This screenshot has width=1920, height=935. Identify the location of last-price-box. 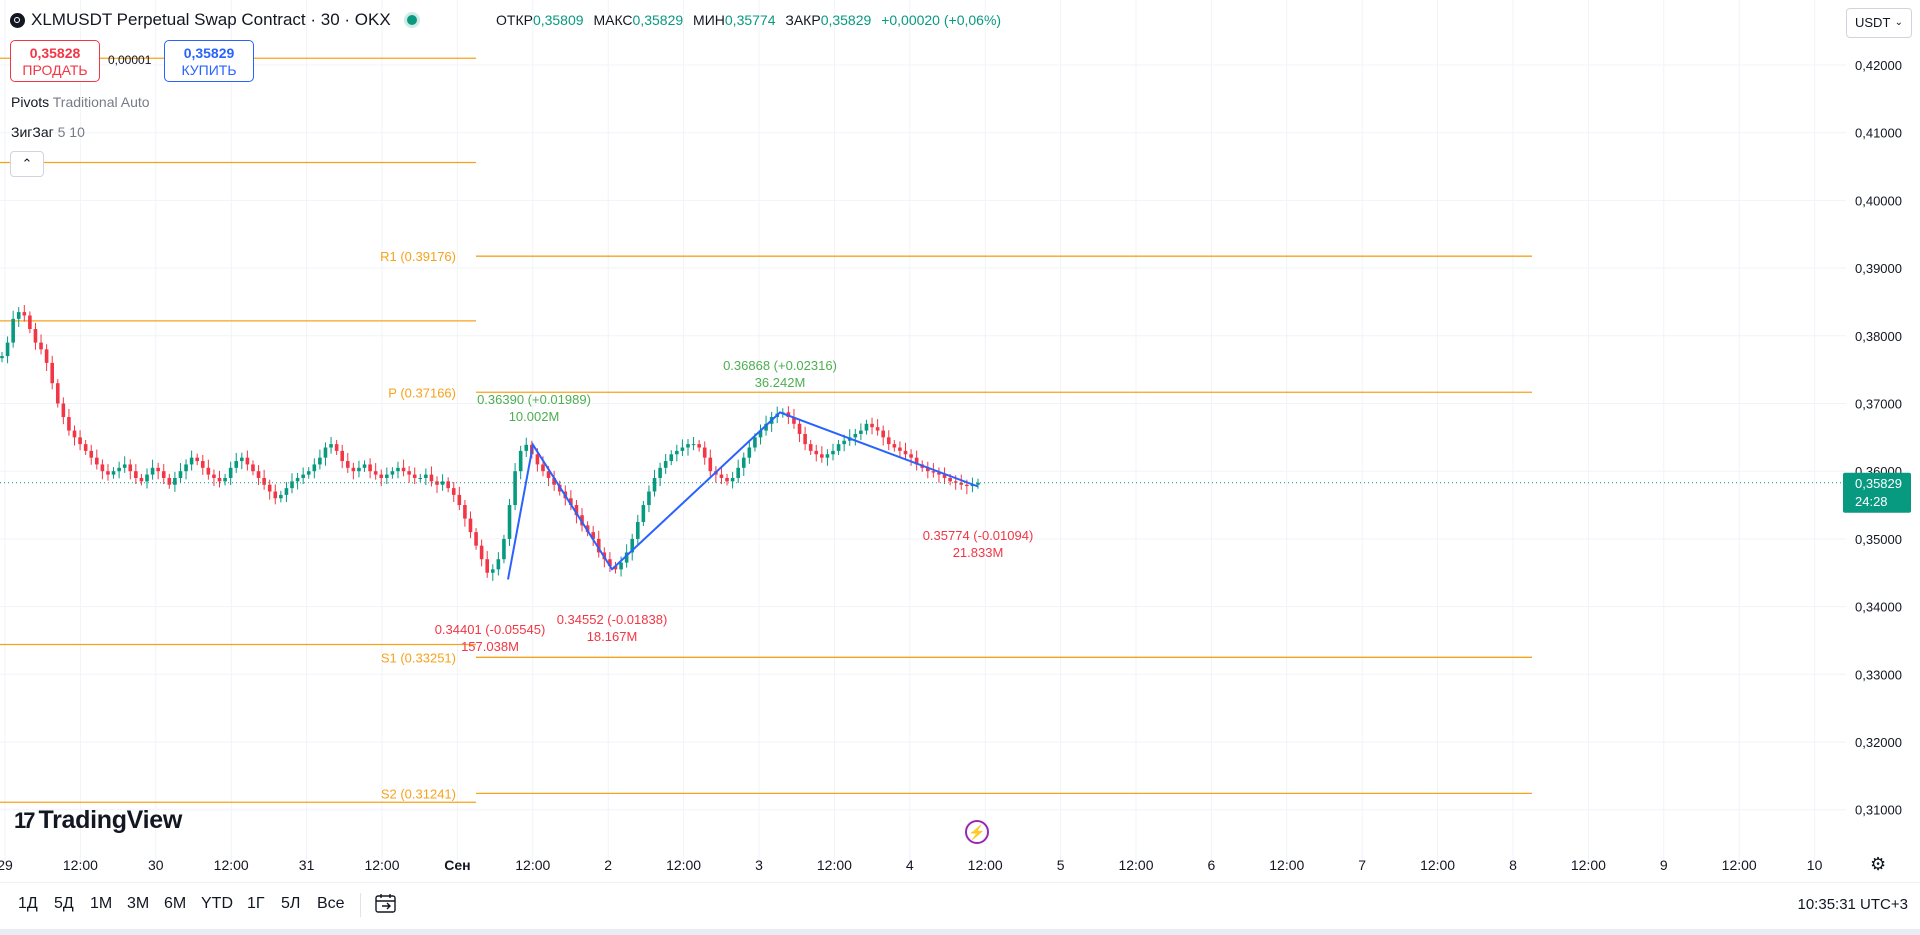
(1877, 492).